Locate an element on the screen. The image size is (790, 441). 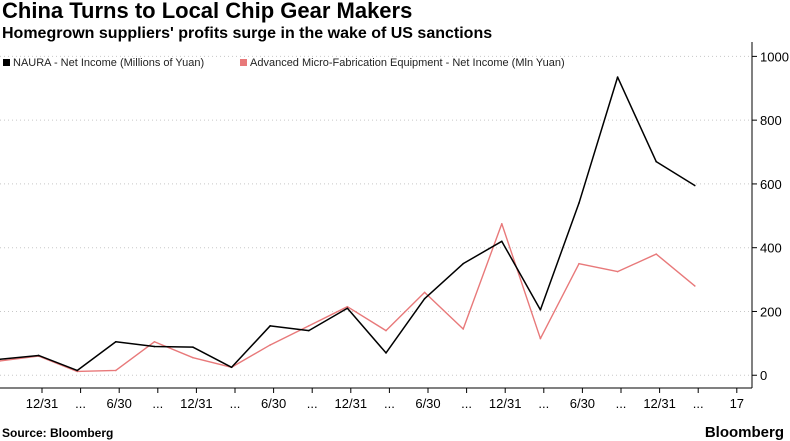
legend-swatch-naura is located at coordinates (6, 62).